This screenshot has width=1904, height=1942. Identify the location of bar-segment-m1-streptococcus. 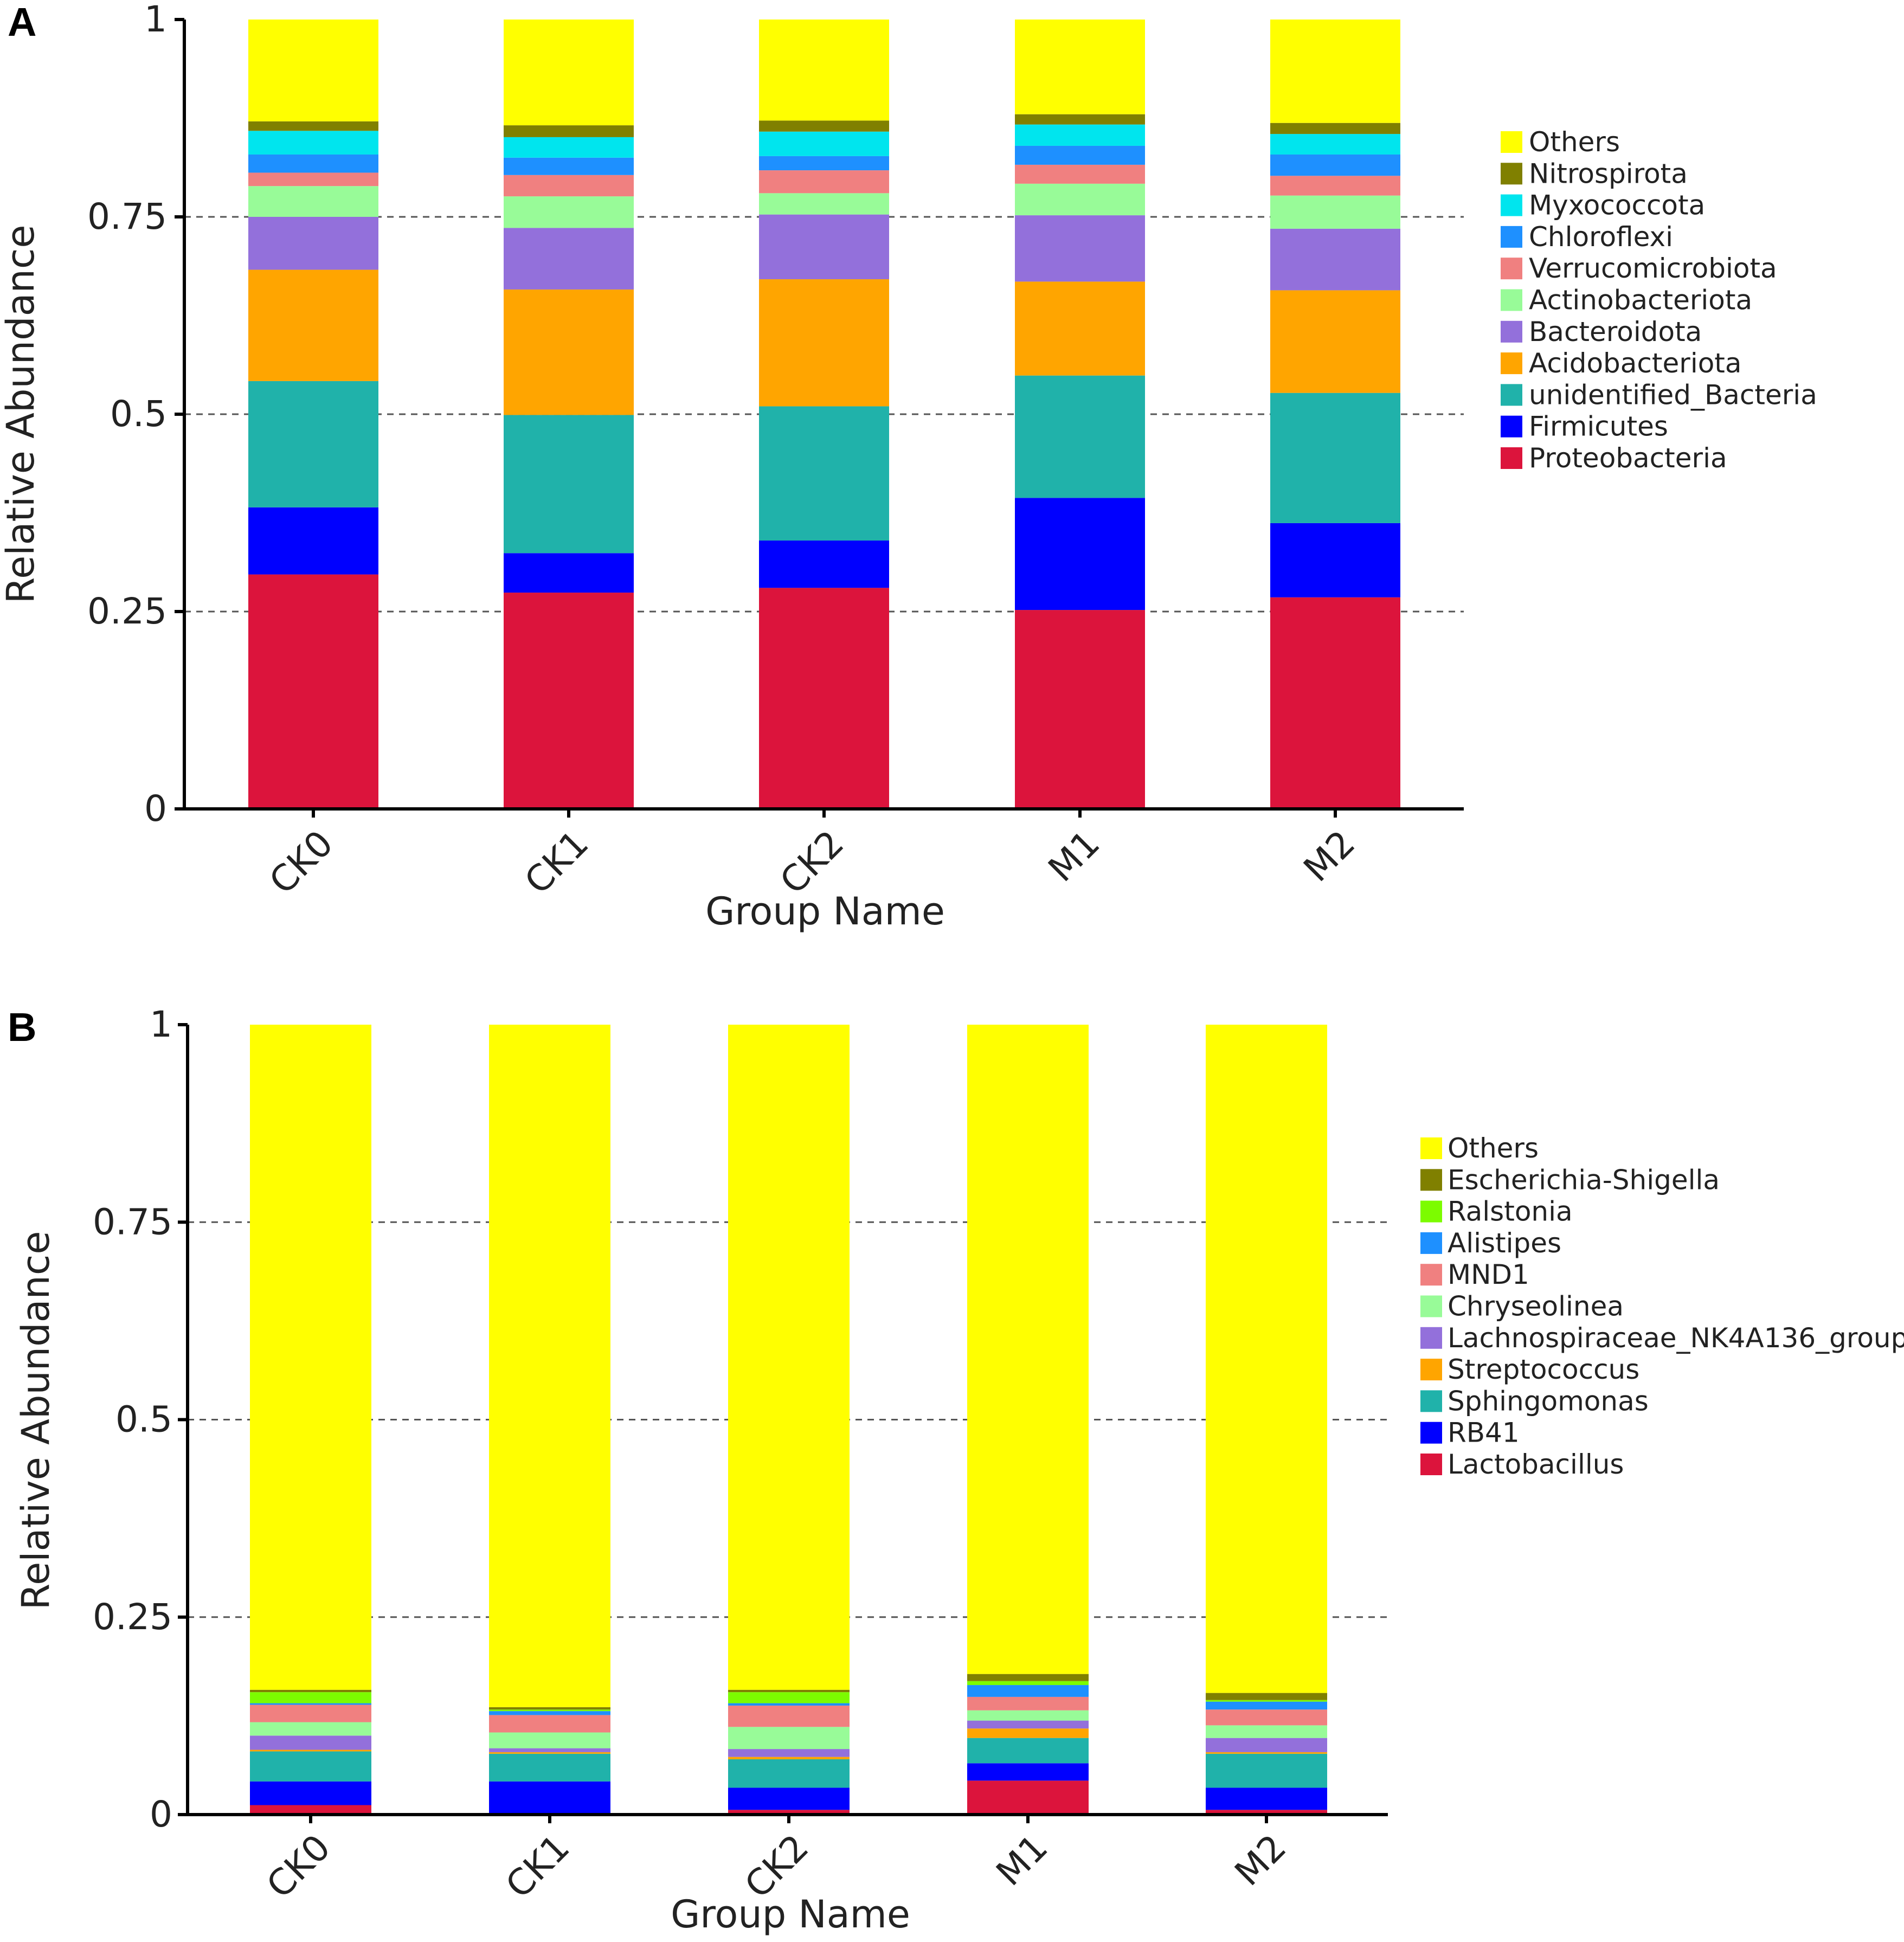
(1028, 1733).